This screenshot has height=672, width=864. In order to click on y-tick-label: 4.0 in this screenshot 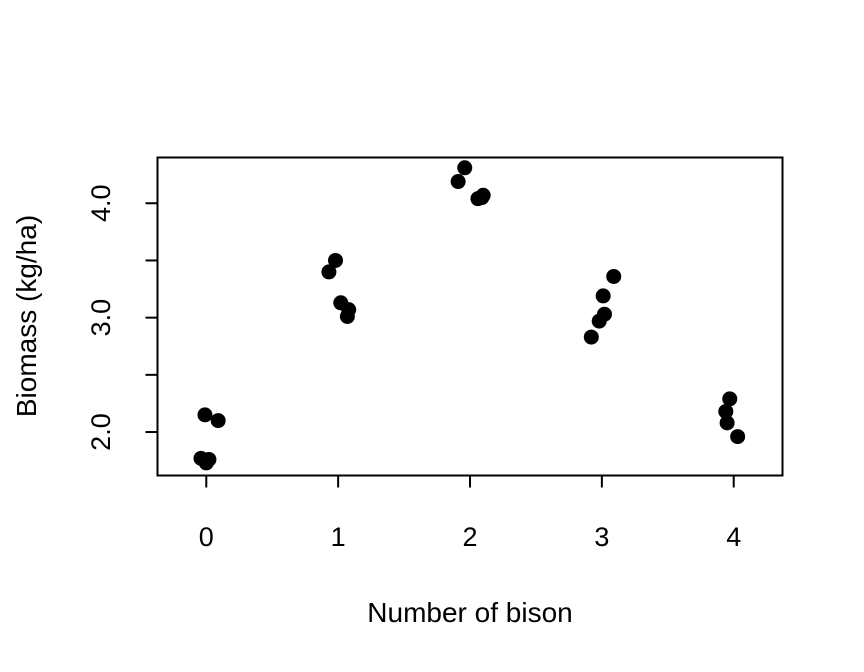, I will do `click(101, 203)`.